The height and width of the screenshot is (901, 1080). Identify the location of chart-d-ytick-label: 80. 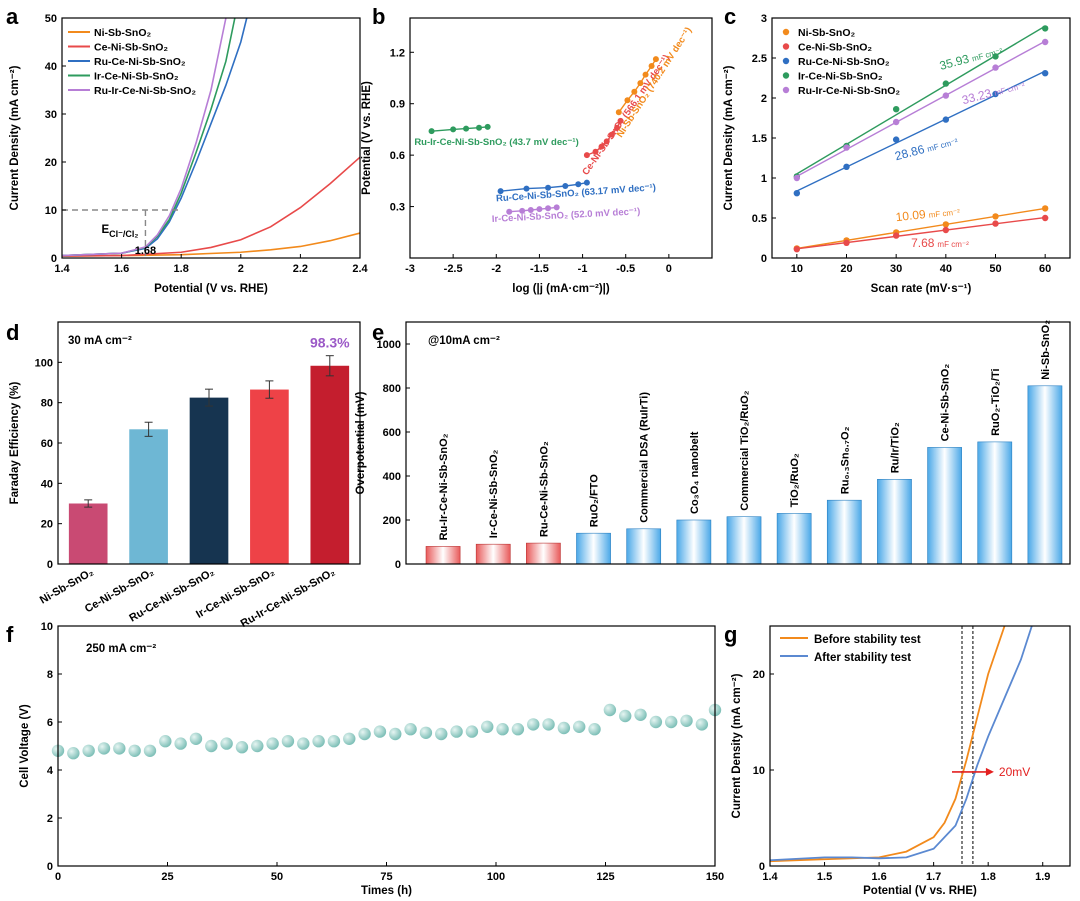
(47, 404).